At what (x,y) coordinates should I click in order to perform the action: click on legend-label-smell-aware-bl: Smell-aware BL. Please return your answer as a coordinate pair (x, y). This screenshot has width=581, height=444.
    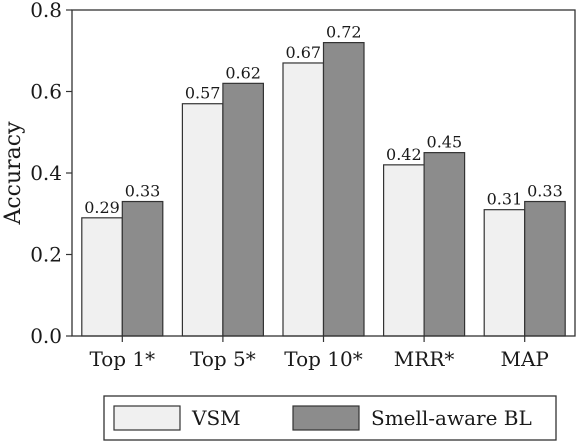
    Looking at the image, I should click on (451, 418).